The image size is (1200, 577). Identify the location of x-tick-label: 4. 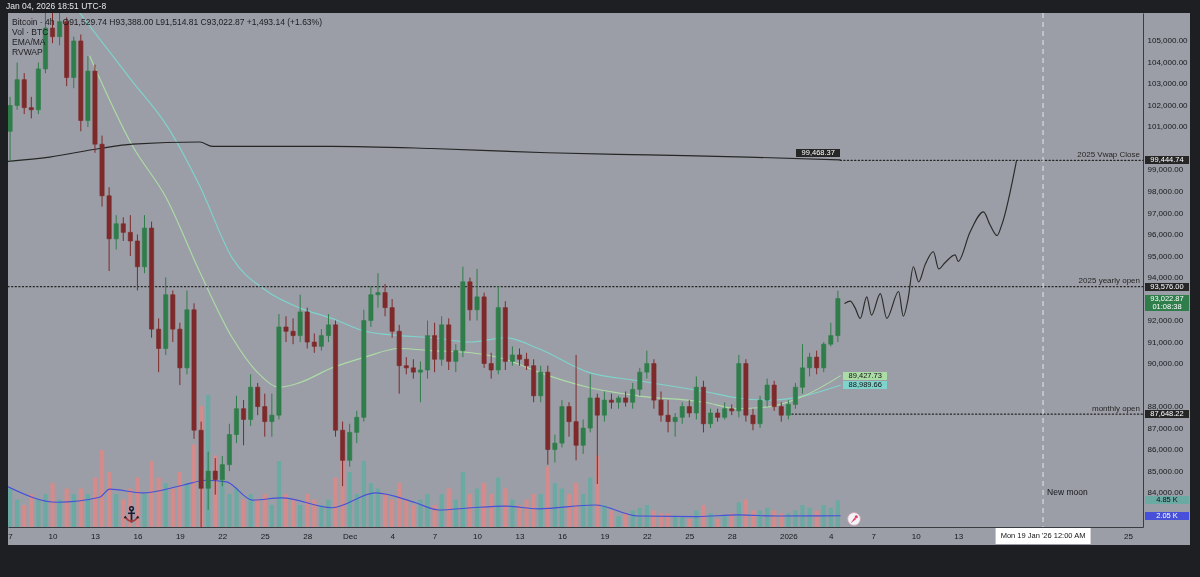
(393, 536).